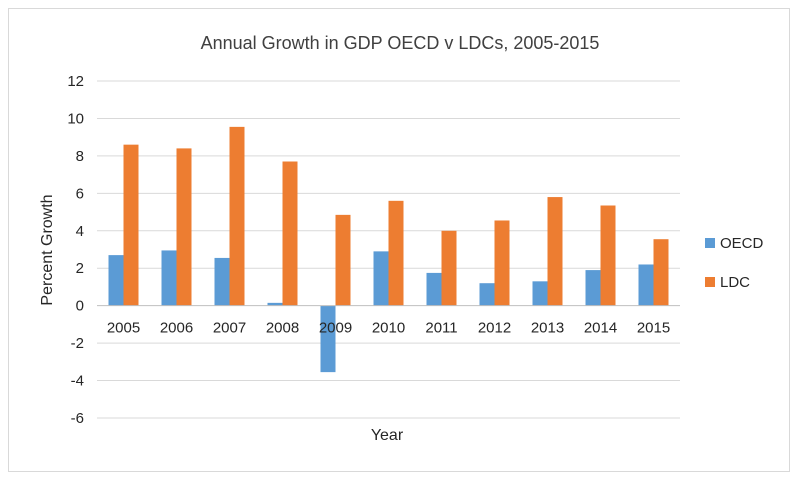 The image size is (800, 482). I want to click on y-tick-label: 12, so click(75, 81).